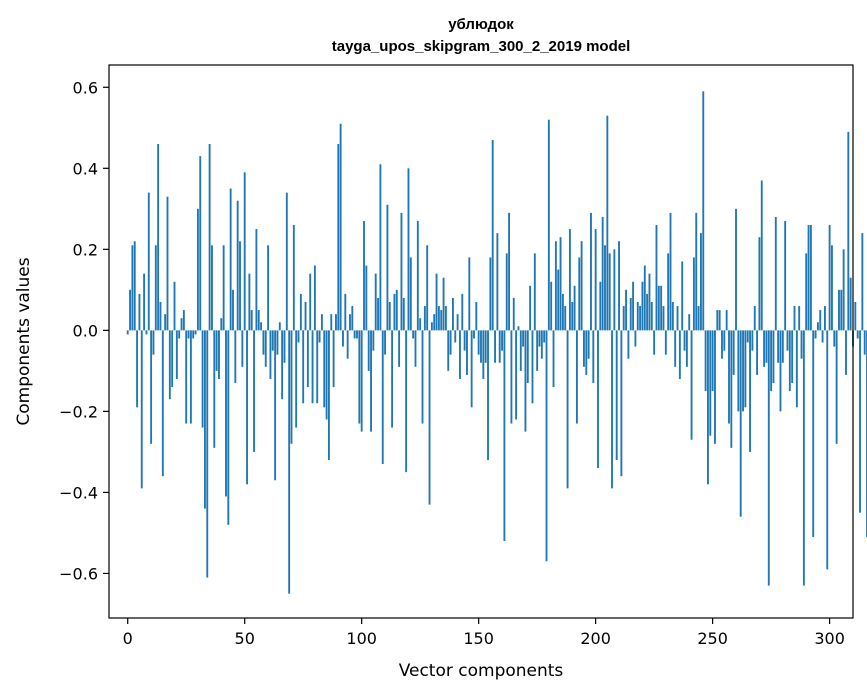  I want to click on y-axis-label: Components values, so click(24, 341).